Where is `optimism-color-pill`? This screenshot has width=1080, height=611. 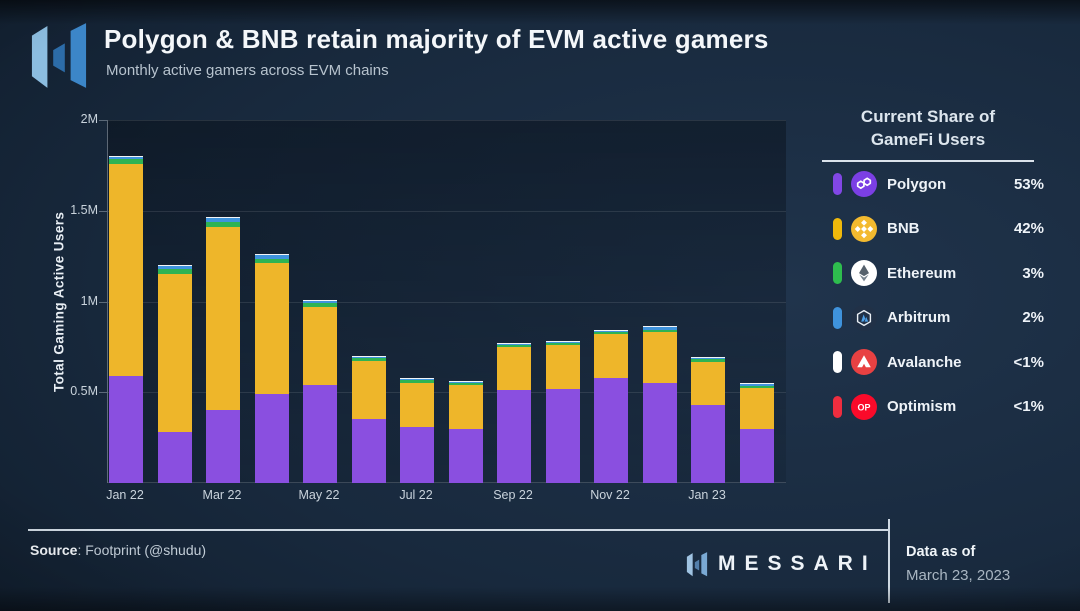 optimism-color-pill is located at coordinates (837, 406).